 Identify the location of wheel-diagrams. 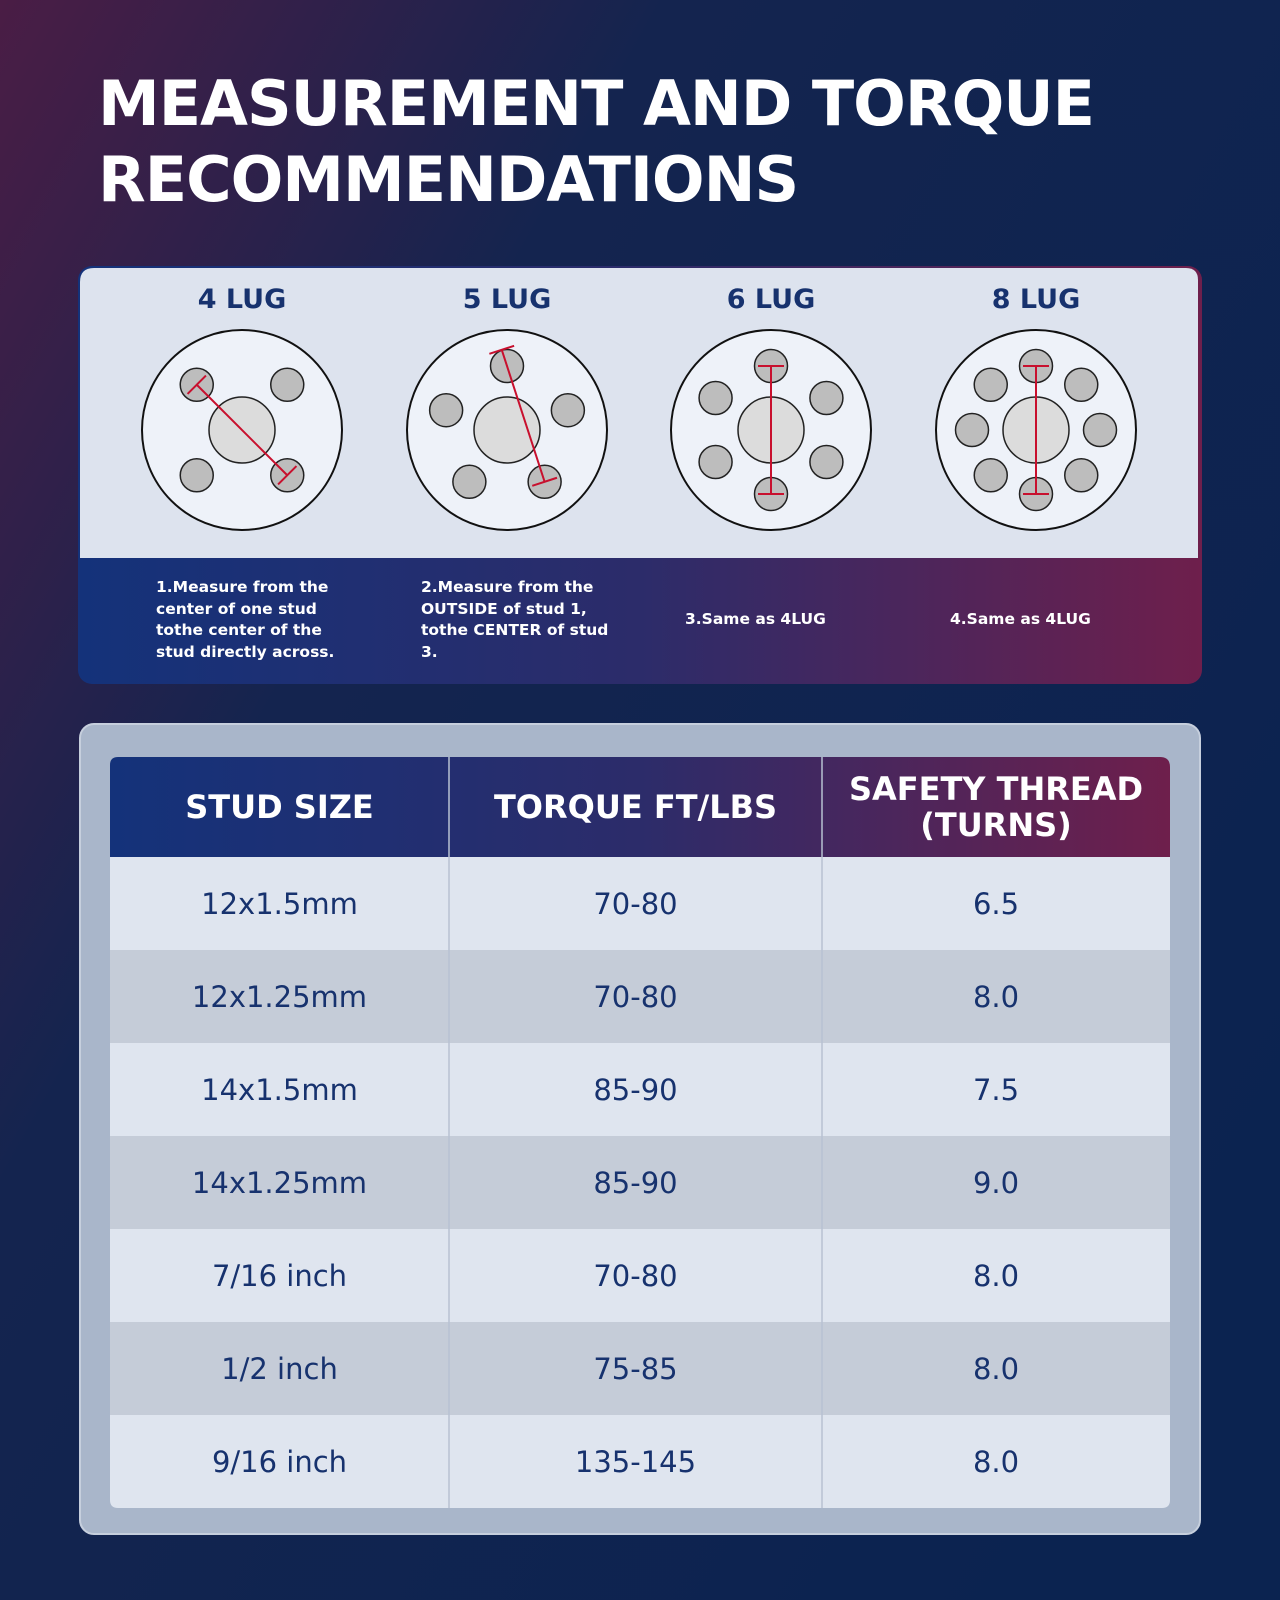
(639, 430).